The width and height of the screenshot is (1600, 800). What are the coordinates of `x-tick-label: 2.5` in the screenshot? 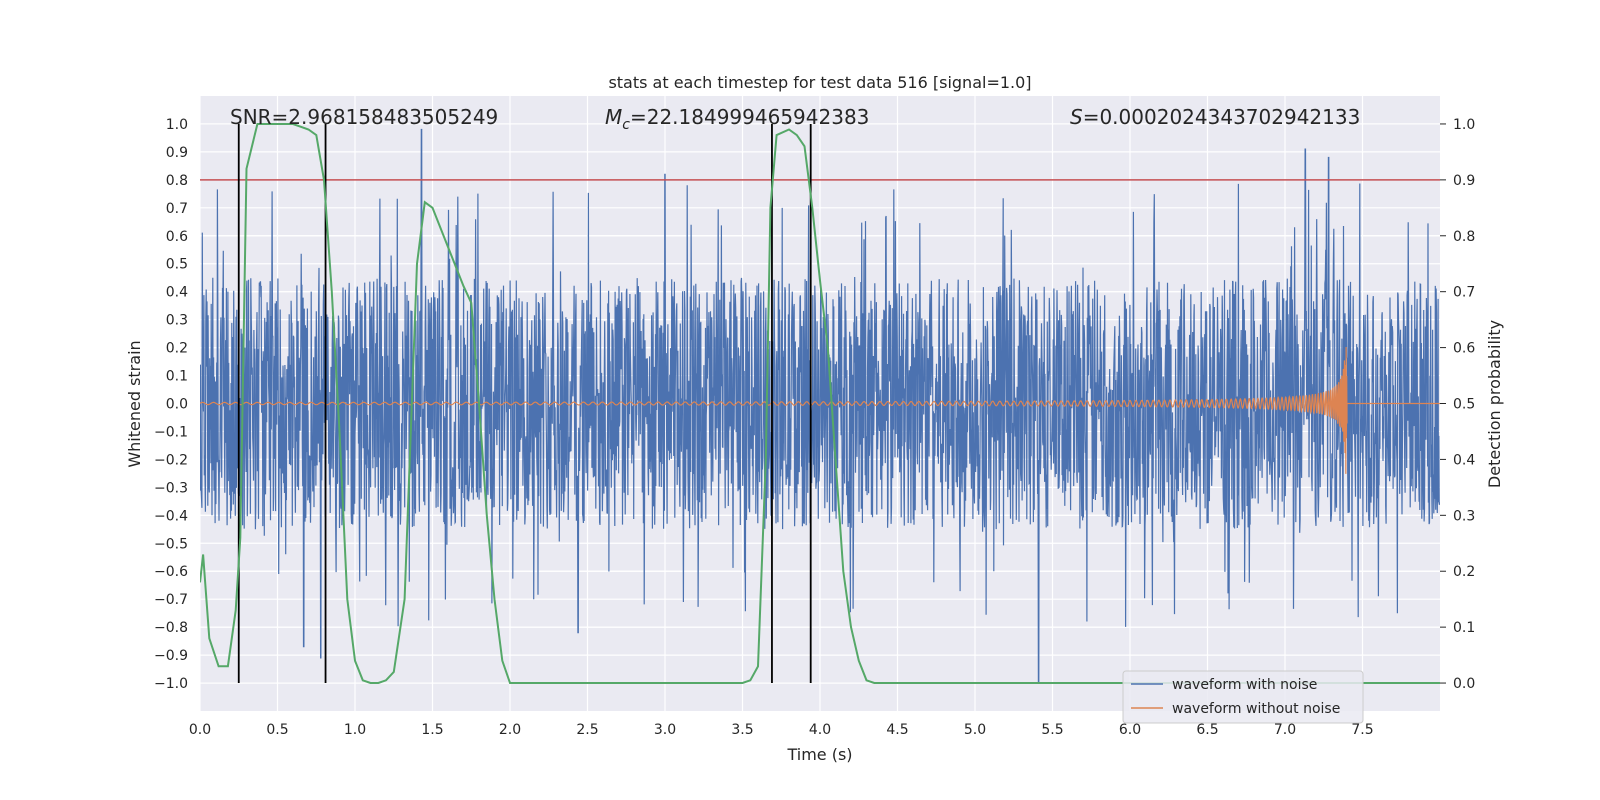 It's located at (587, 730).